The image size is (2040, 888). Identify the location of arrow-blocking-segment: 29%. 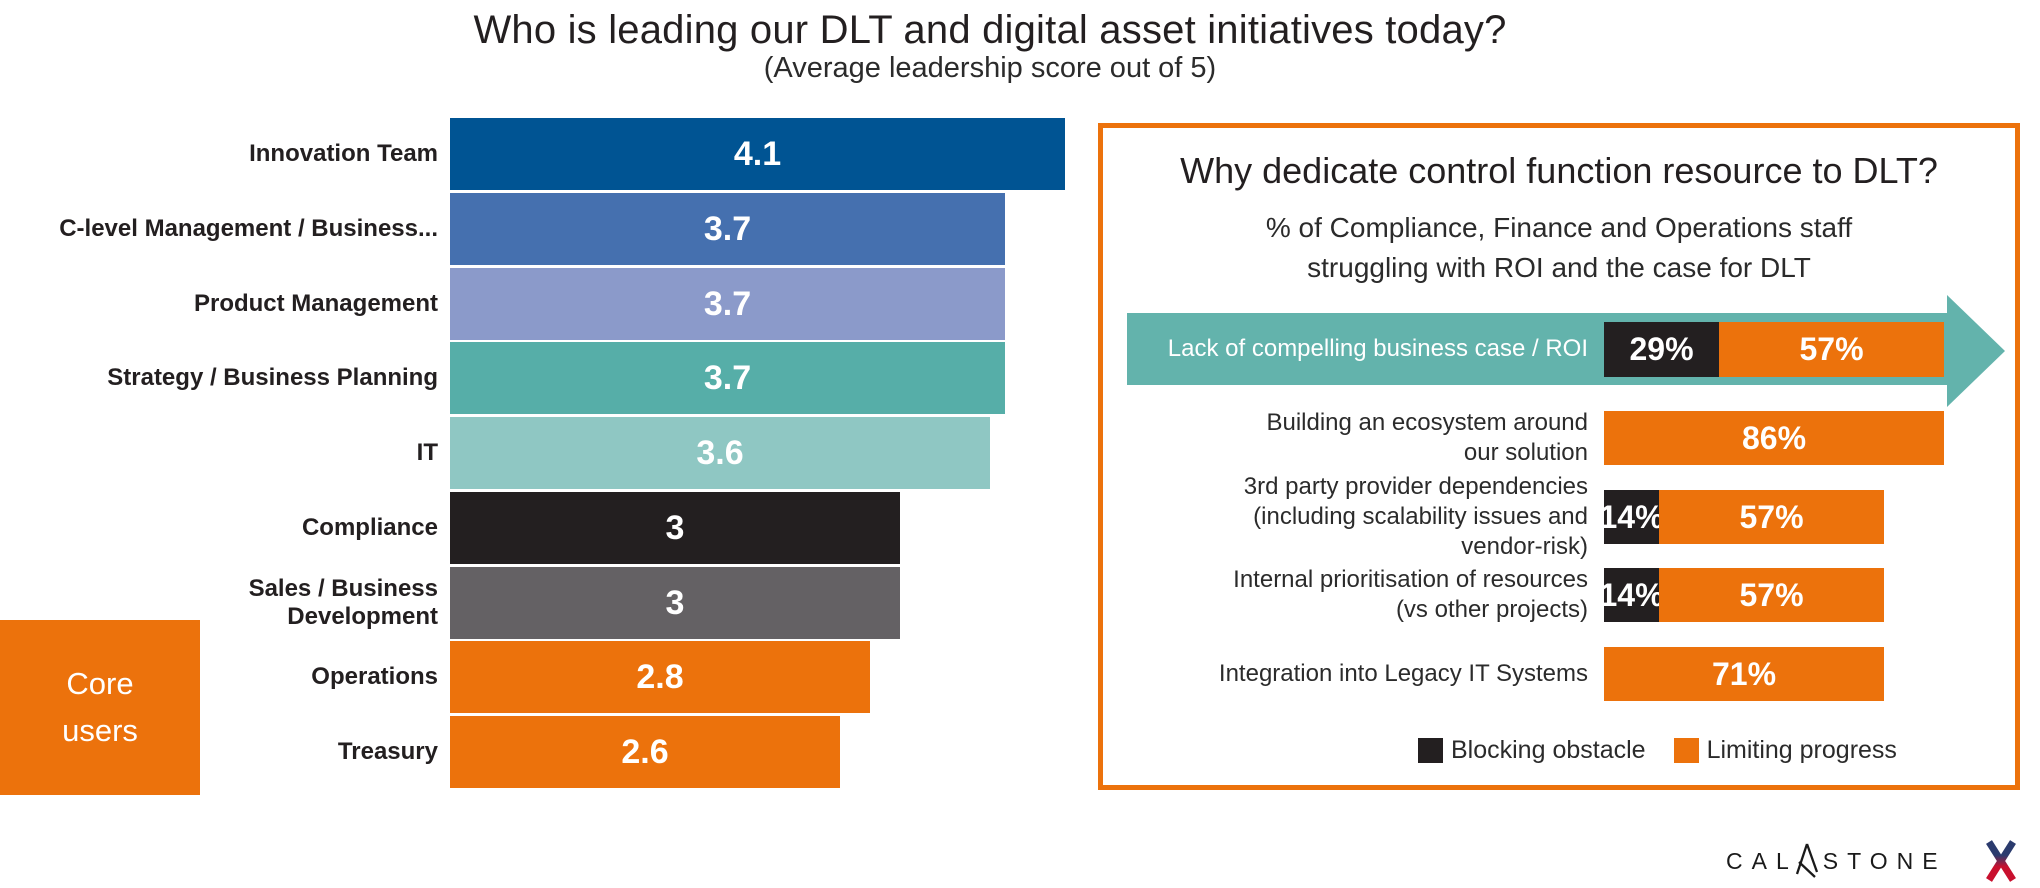
(1661, 349).